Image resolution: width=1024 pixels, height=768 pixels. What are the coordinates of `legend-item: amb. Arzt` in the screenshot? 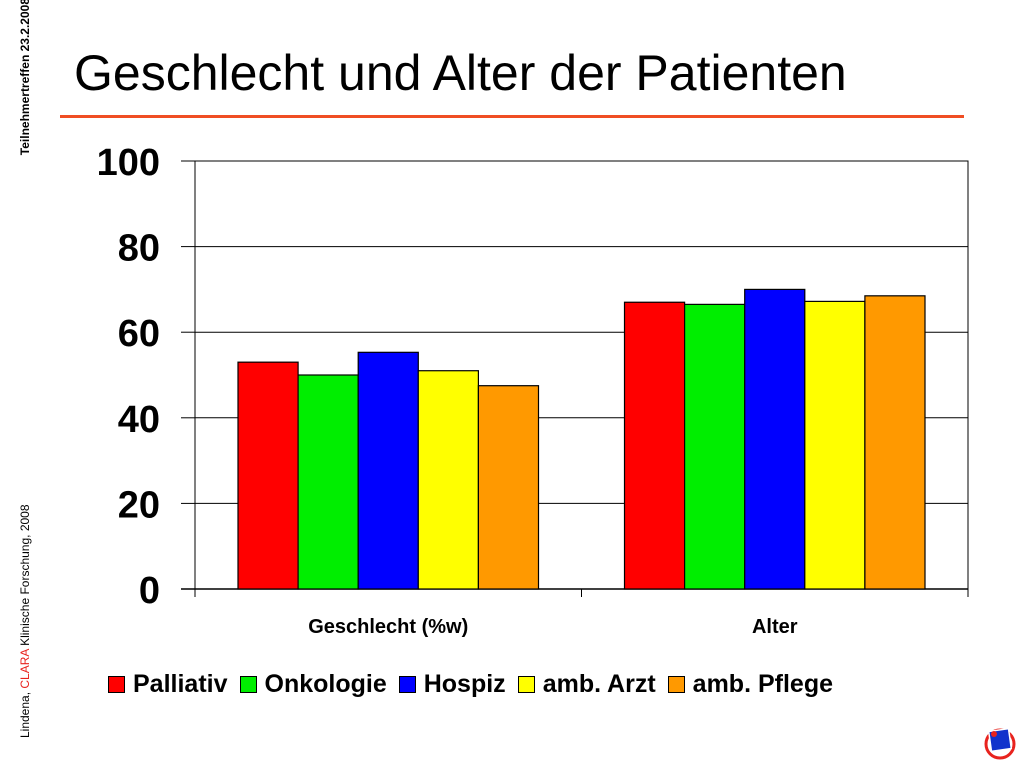 It's located at (586, 684).